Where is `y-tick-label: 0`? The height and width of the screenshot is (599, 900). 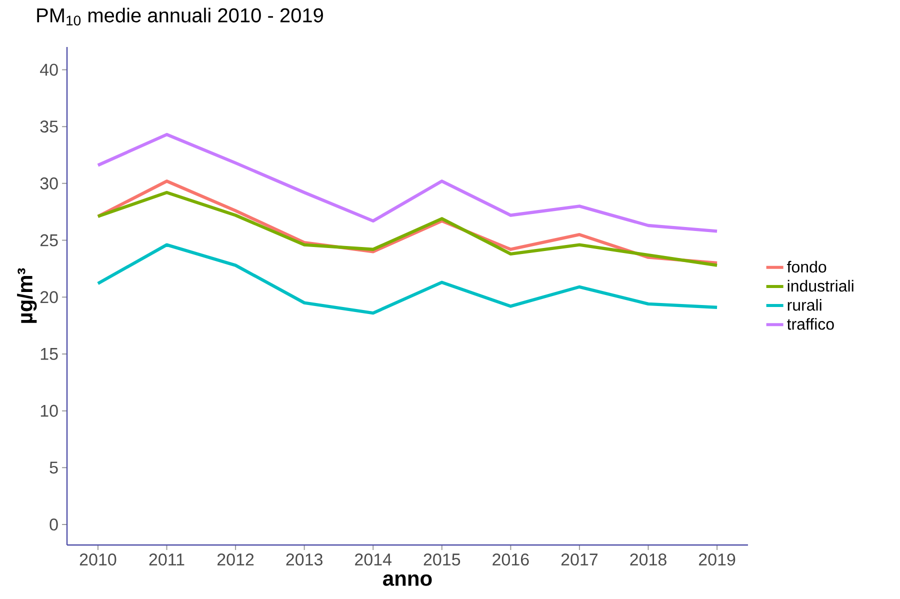 y-tick-label: 0 is located at coordinates (54, 524).